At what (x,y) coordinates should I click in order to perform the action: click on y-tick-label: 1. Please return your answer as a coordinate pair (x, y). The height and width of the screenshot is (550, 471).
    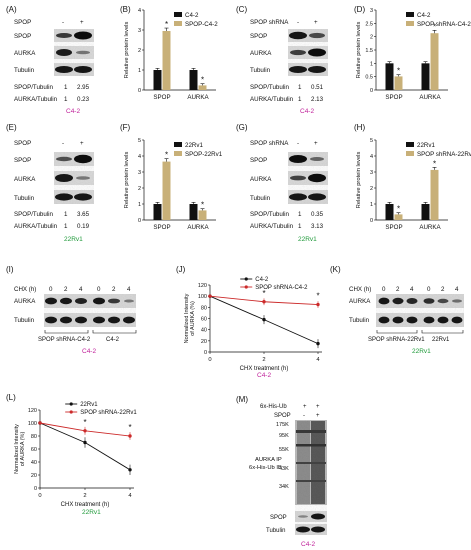
    Looking at the image, I should click on (371, 64).